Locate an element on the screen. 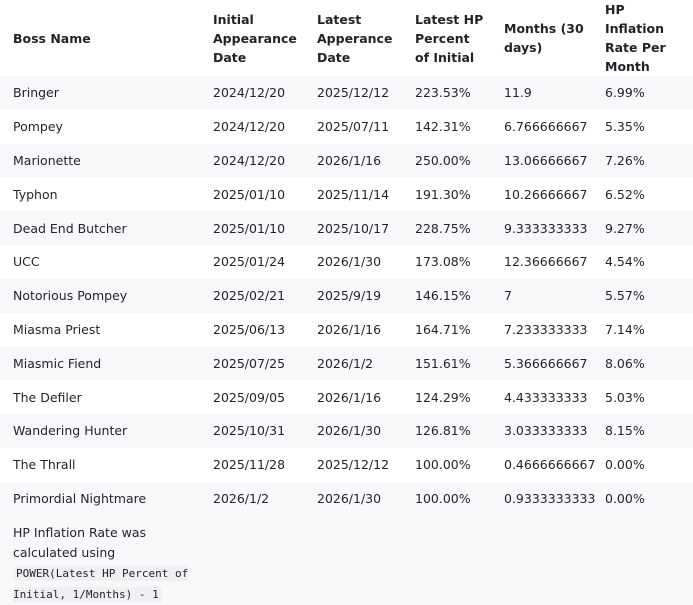 This screenshot has height=605, width=693. table-cell: 7.233333333 is located at coordinates (546, 329).